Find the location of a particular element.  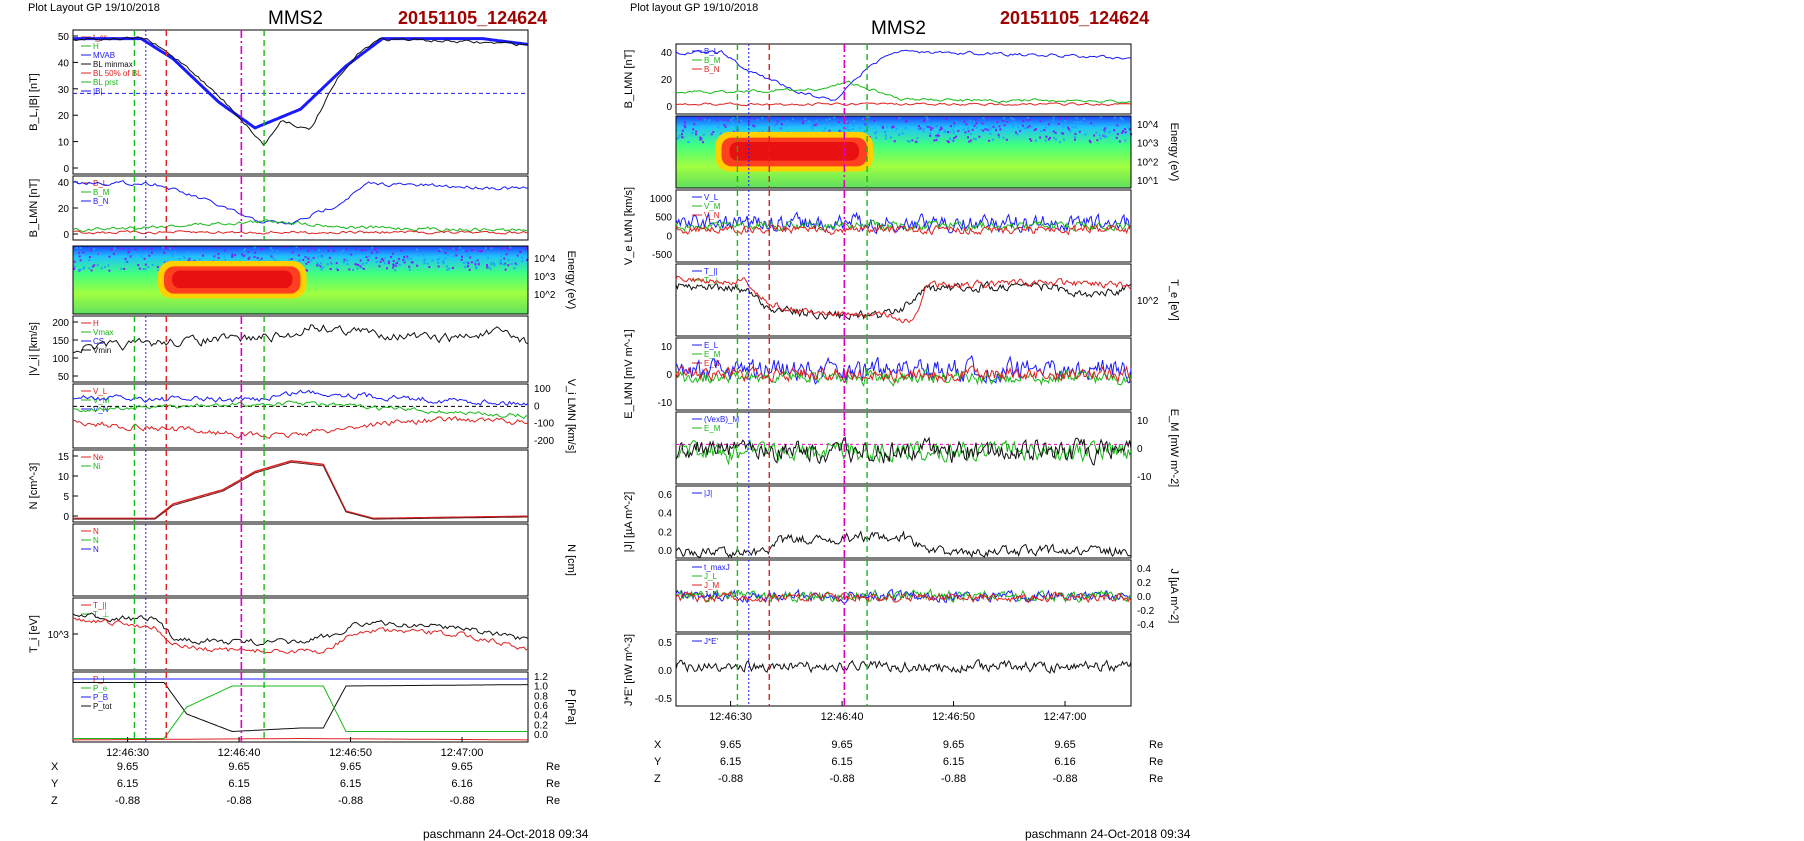

right-panel-4-legend-label: E_N is located at coordinates (712, 363).